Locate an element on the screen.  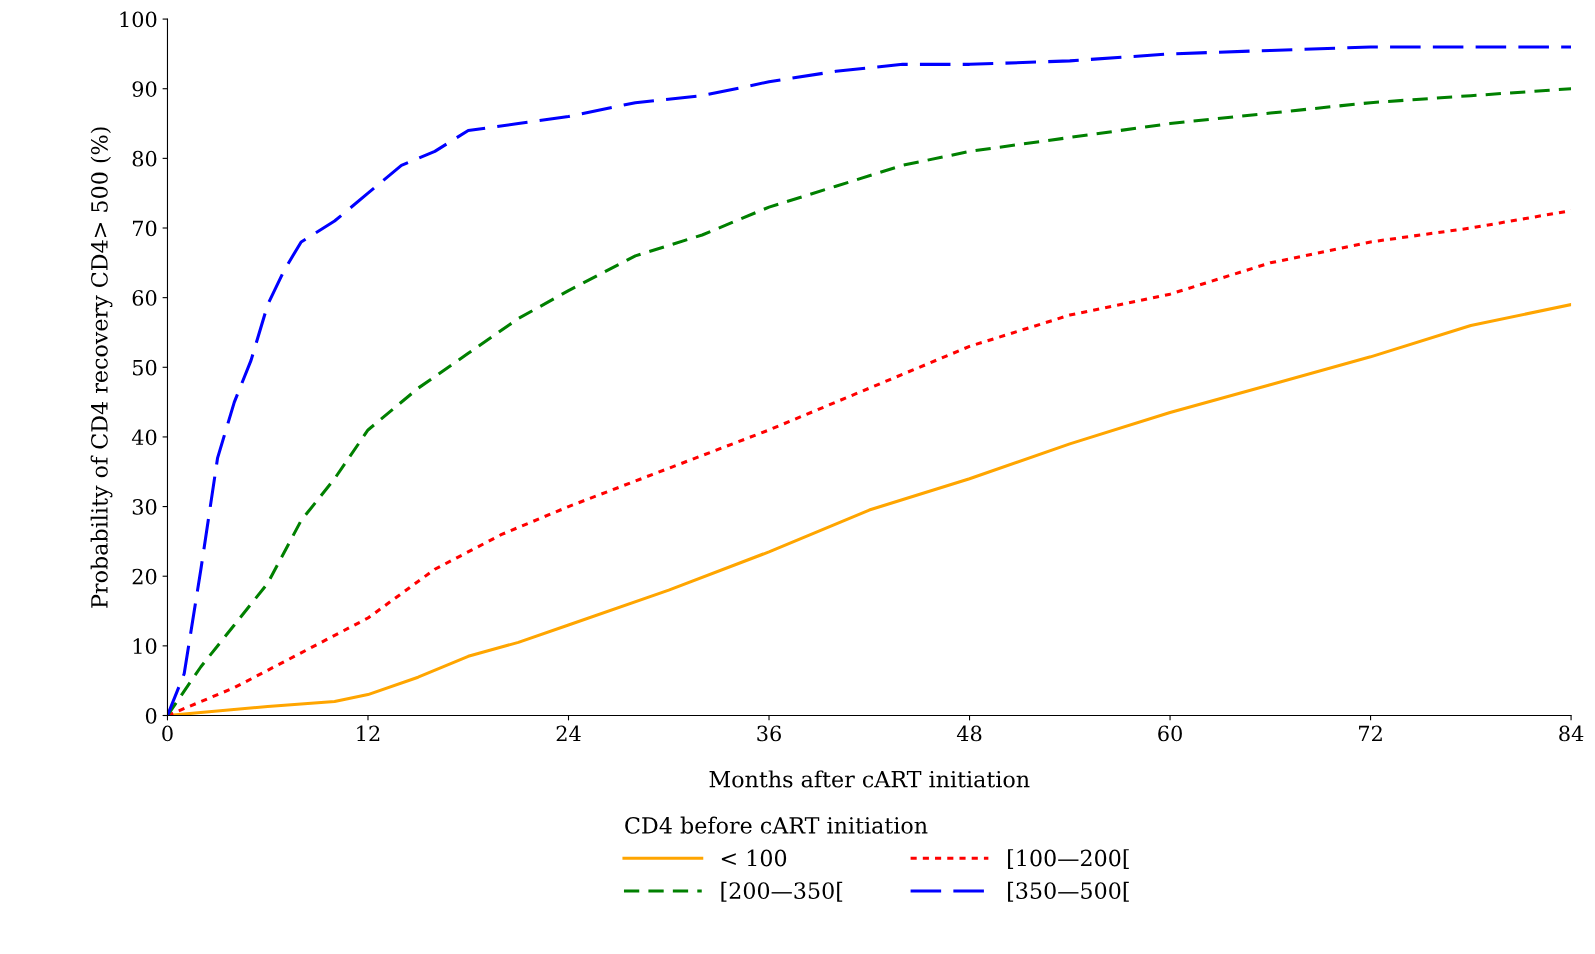
y-tick-label: 10 is located at coordinates (145, 646).